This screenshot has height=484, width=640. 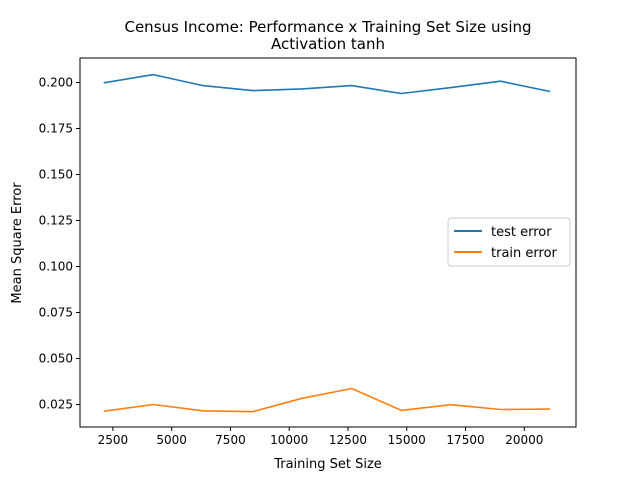 I want to click on x-tick-label: 2500, so click(x=113, y=440).